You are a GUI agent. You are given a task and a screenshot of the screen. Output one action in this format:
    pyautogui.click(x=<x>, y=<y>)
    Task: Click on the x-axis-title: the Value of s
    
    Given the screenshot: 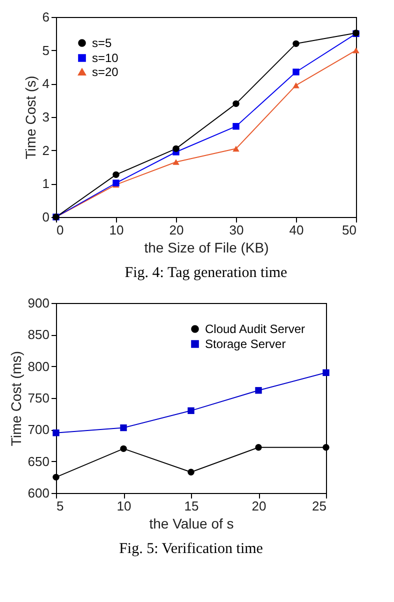 What is the action you would take?
    pyautogui.click(x=191, y=524)
    